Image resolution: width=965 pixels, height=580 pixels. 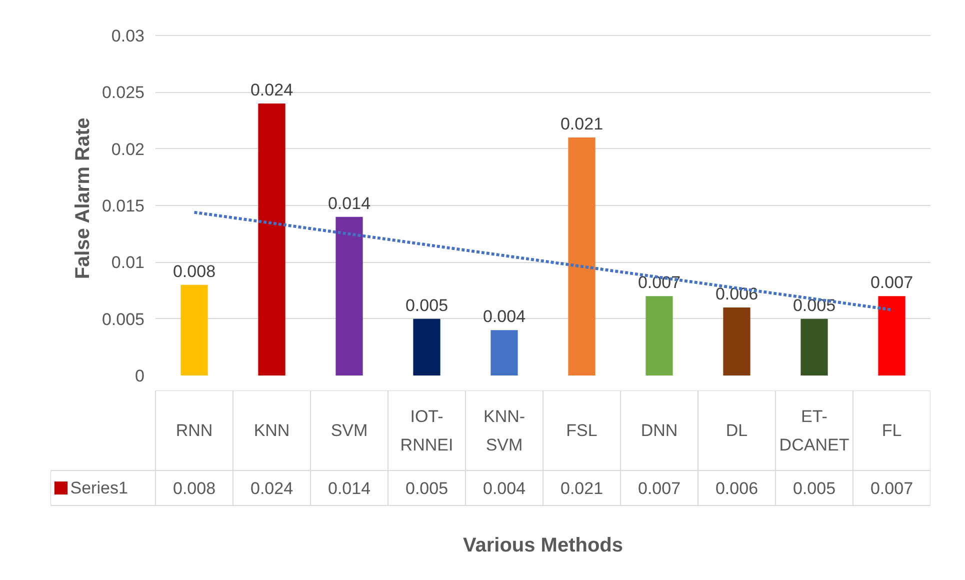 I want to click on x-tick-label: DNN, so click(x=659, y=430).